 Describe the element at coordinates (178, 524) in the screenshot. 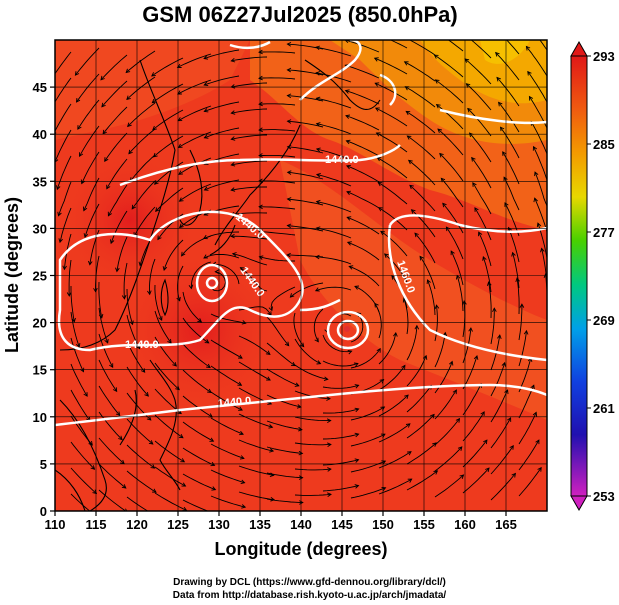

I see `x-tick-label: 125` at that location.